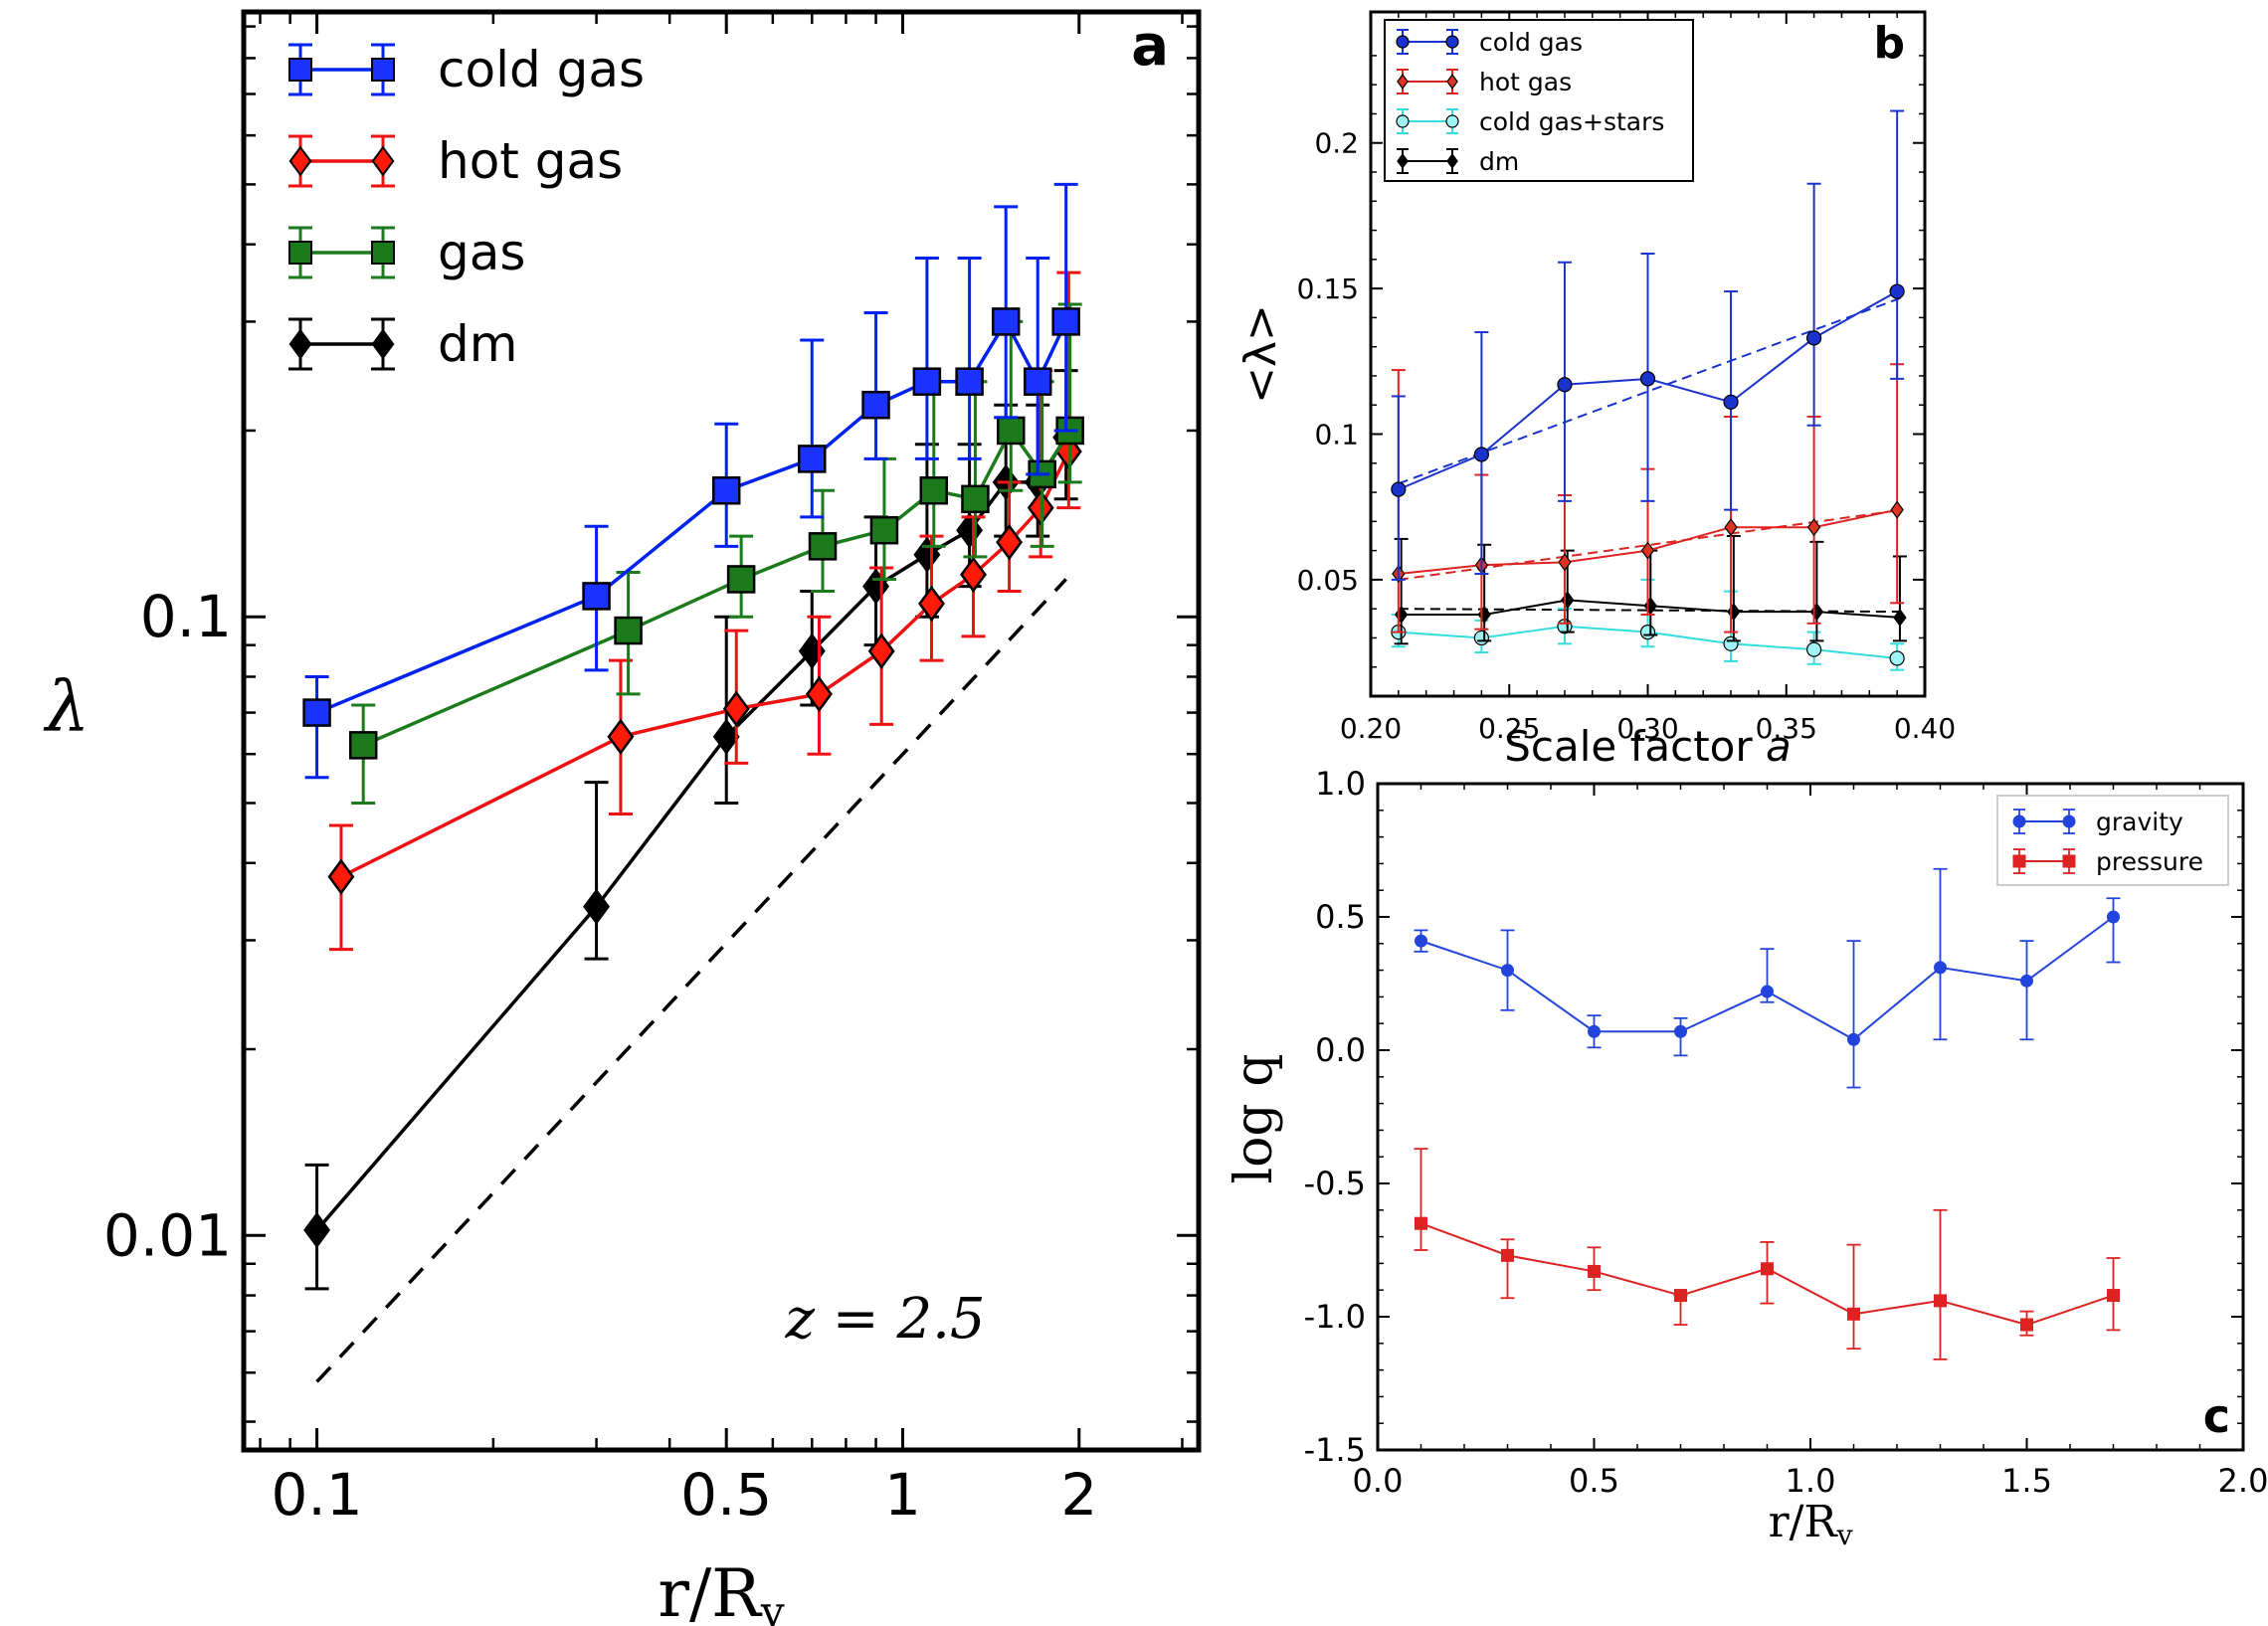  Describe the element at coordinates (1403, 121) in the screenshot. I see `legend-marker-cold-gas-stars` at that location.